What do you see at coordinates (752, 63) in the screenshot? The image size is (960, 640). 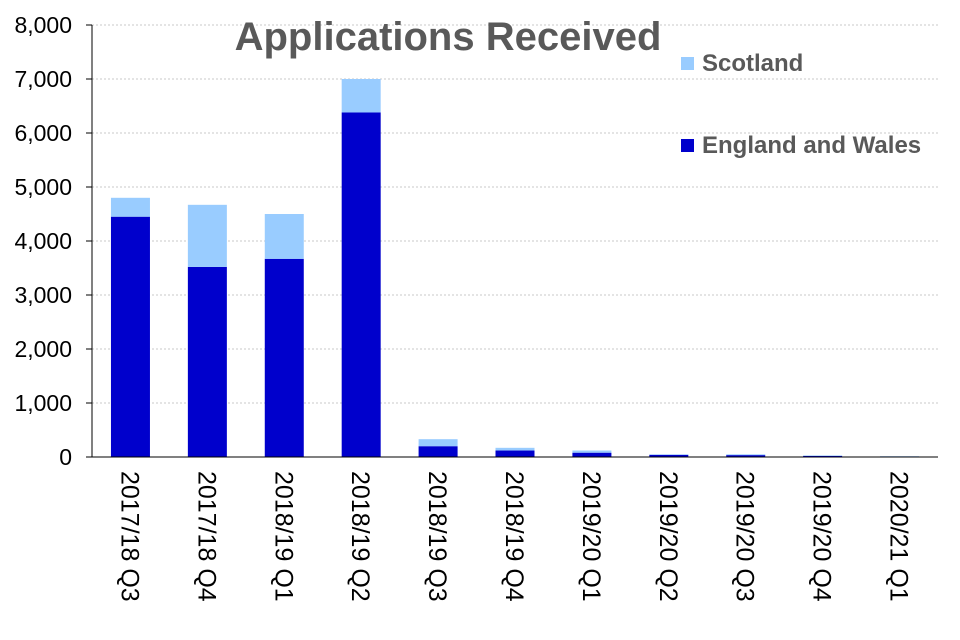 I see `legend-label-scotland: Scotland` at bounding box center [752, 63].